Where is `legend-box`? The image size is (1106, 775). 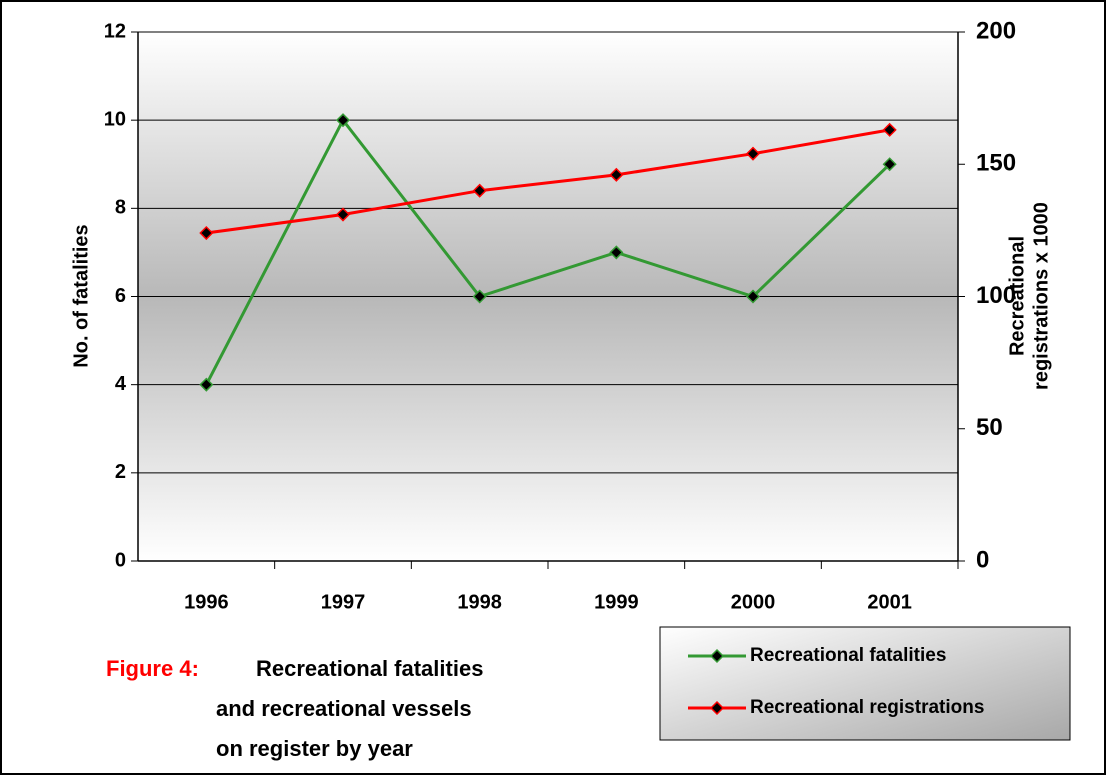 legend-box is located at coordinates (865, 683).